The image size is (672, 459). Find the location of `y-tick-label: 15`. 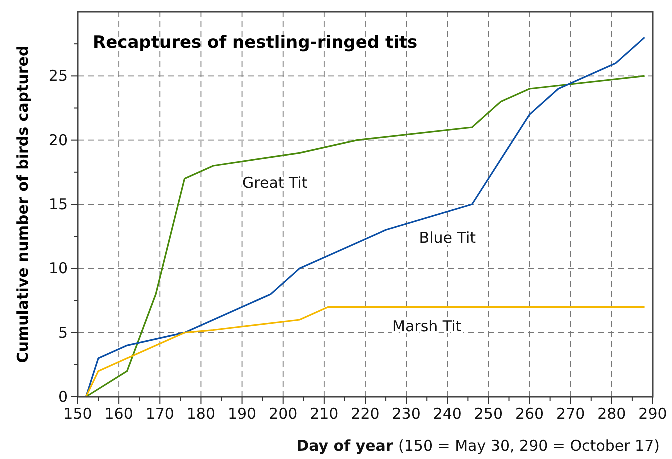

y-tick-label: 15 is located at coordinates (58, 205).